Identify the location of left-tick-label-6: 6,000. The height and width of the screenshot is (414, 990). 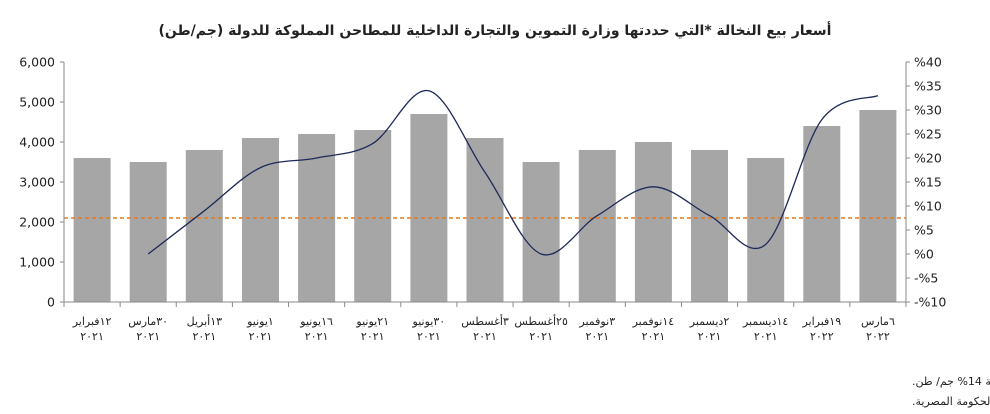
(37, 62).